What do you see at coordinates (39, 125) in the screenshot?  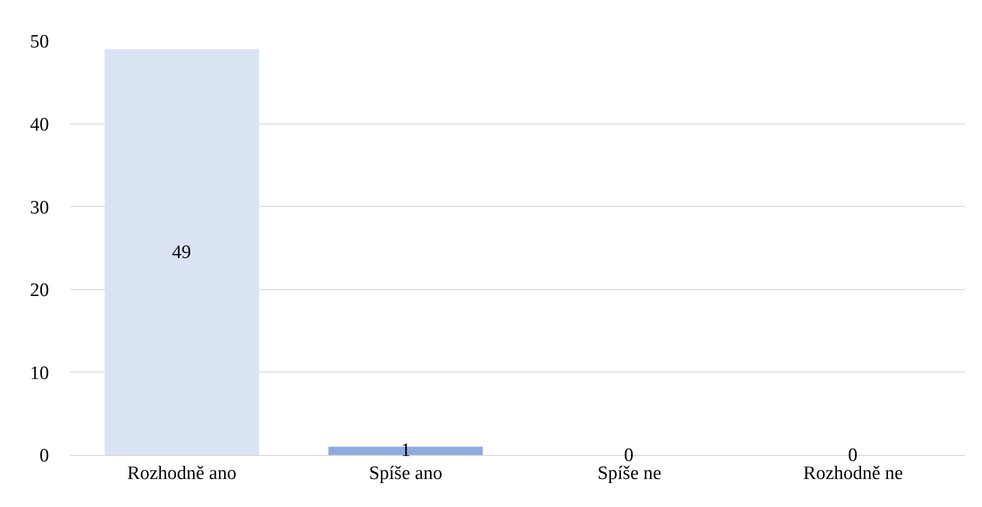 I see `y-tick-label: 40` at bounding box center [39, 125].